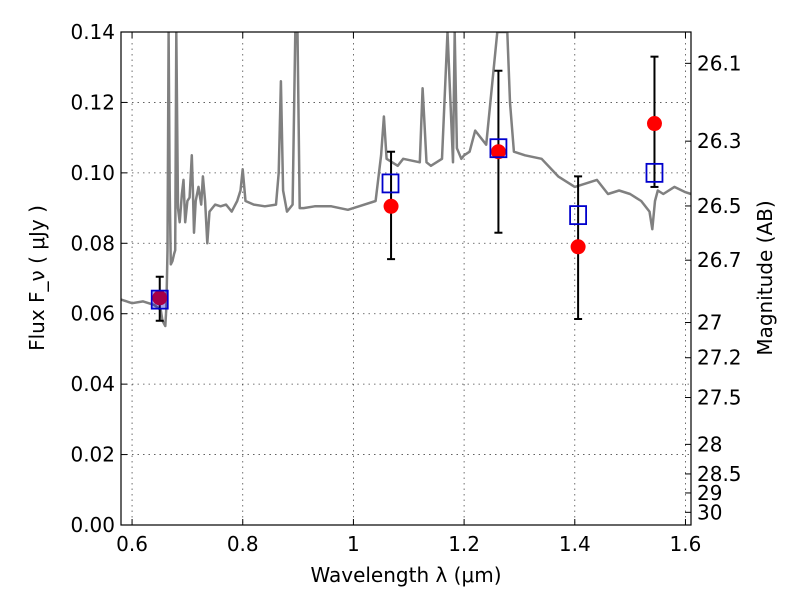 The image size is (800, 600). What do you see at coordinates (92, 243) in the screenshot?
I see `y-tick-label: 0.08` at bounding box center [92, 243].